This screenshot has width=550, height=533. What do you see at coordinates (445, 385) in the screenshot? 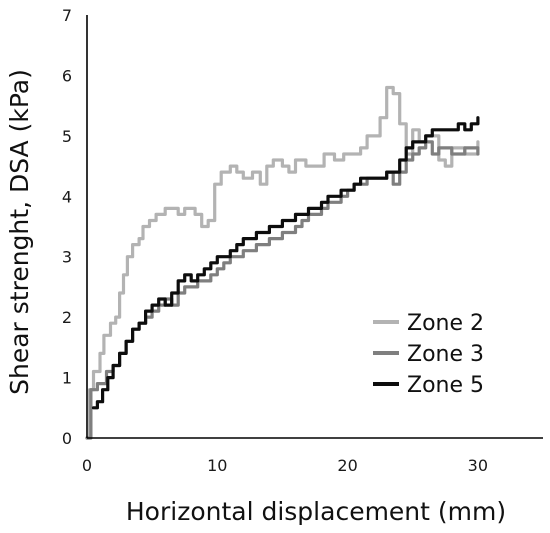
I see `legend-label: Zone 5` at bounding box center [445, 385].